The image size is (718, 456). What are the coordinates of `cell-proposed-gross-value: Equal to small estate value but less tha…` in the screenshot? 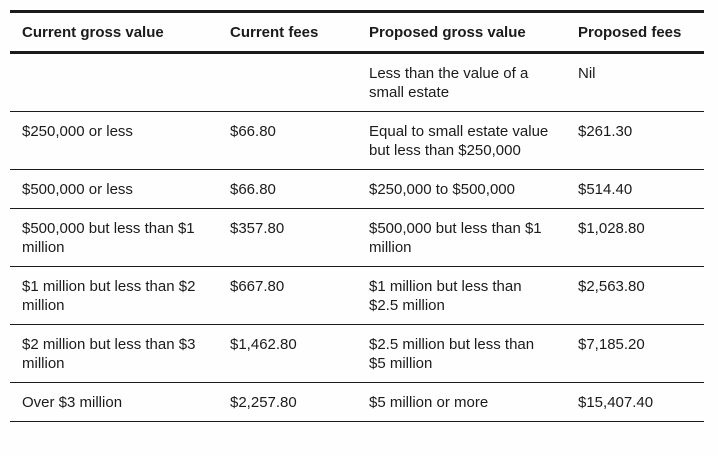 It's located at (461, 140).